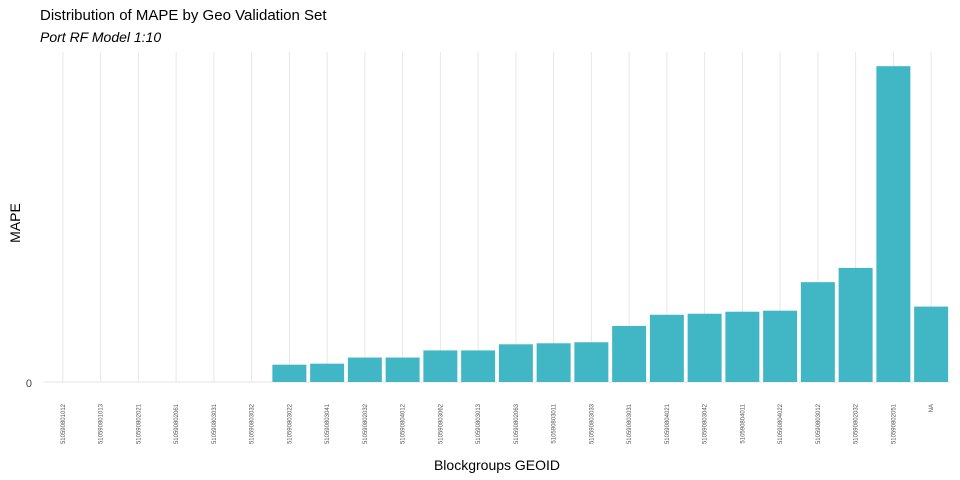  I want to click on x-tick-label: 510590802061, so click(177, 423).